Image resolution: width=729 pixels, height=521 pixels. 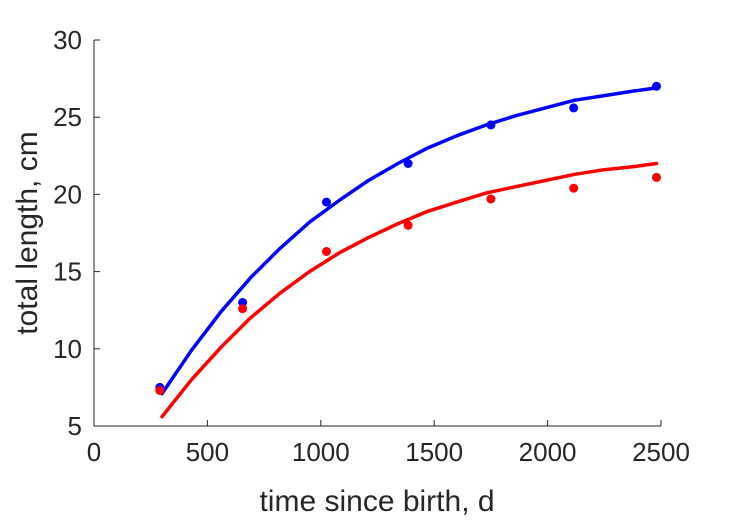 What do you see at coordinates (548, 452) in the screenshot?
I see `x-tick-label: 2000` at bounding box center [548, 452].